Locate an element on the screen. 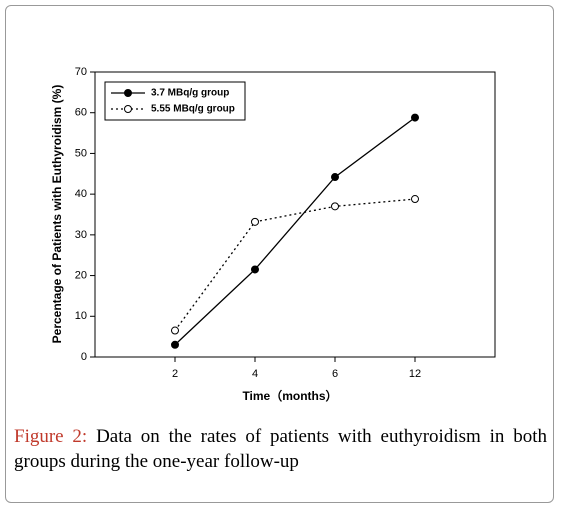  x-tick-label: 2 is located at coordinates (175, 374).